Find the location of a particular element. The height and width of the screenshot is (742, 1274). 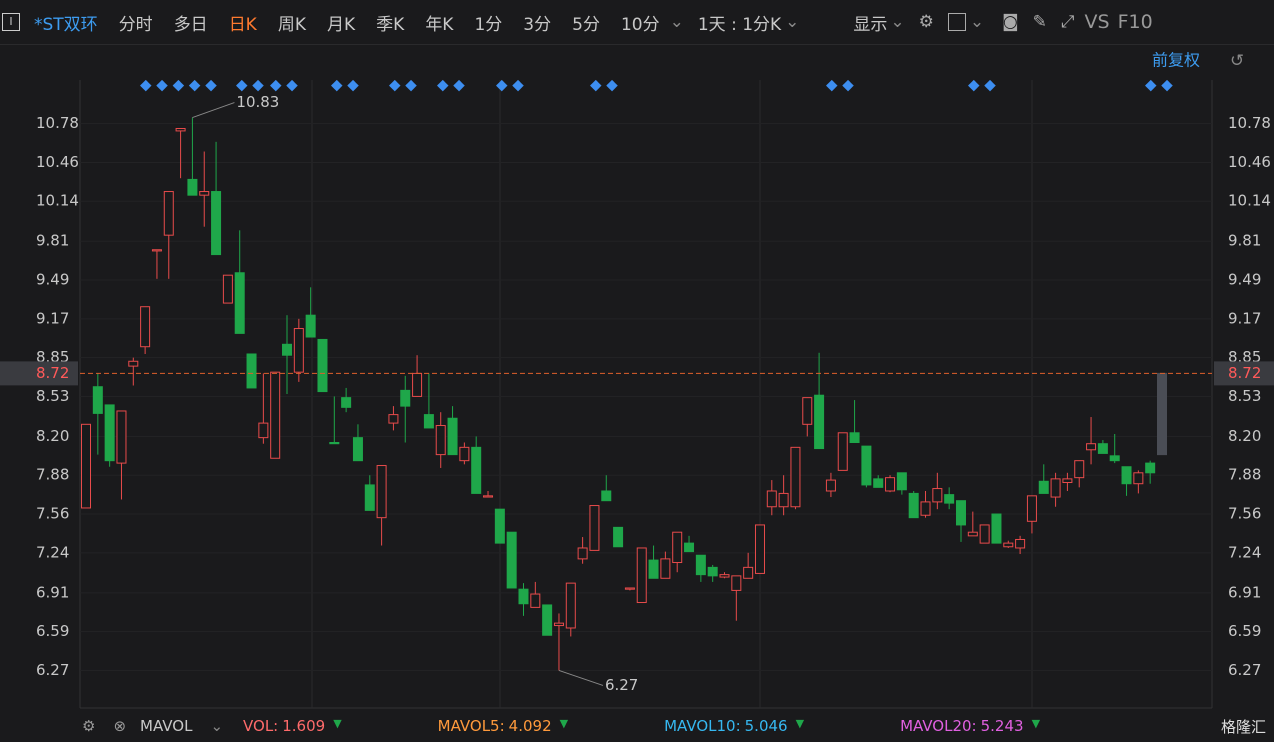

vs: VS is located at coordinates (1097, 22).